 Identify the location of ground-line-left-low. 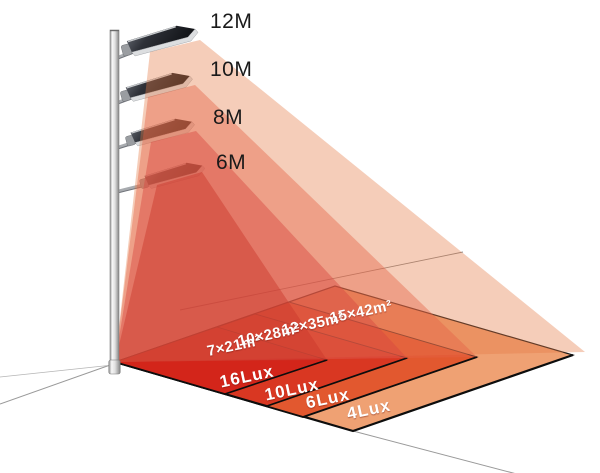
(57, 384).